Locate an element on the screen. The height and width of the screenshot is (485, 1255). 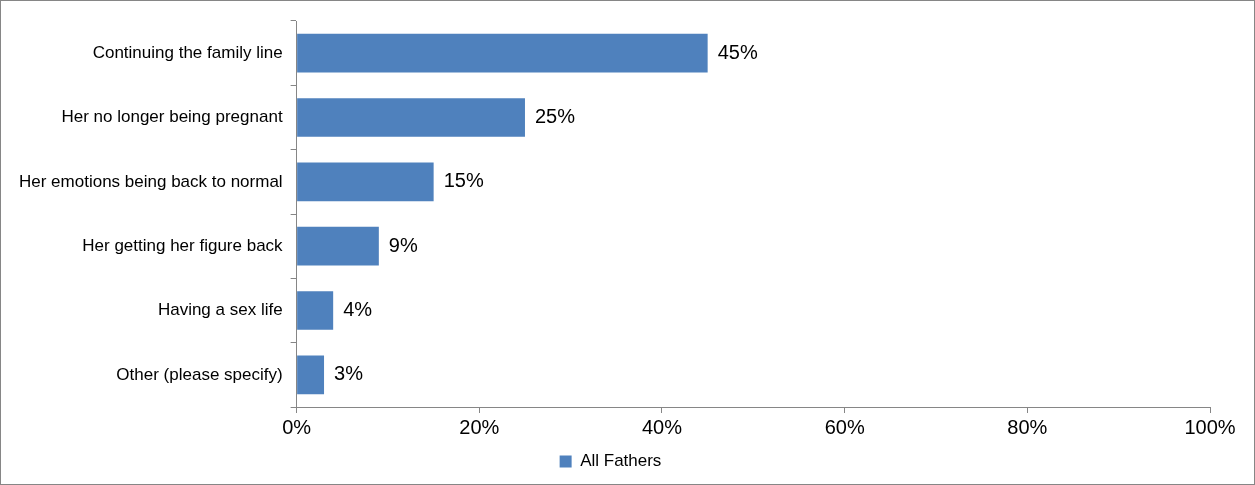
data-label: 3% is located at coordinates (349, 373).